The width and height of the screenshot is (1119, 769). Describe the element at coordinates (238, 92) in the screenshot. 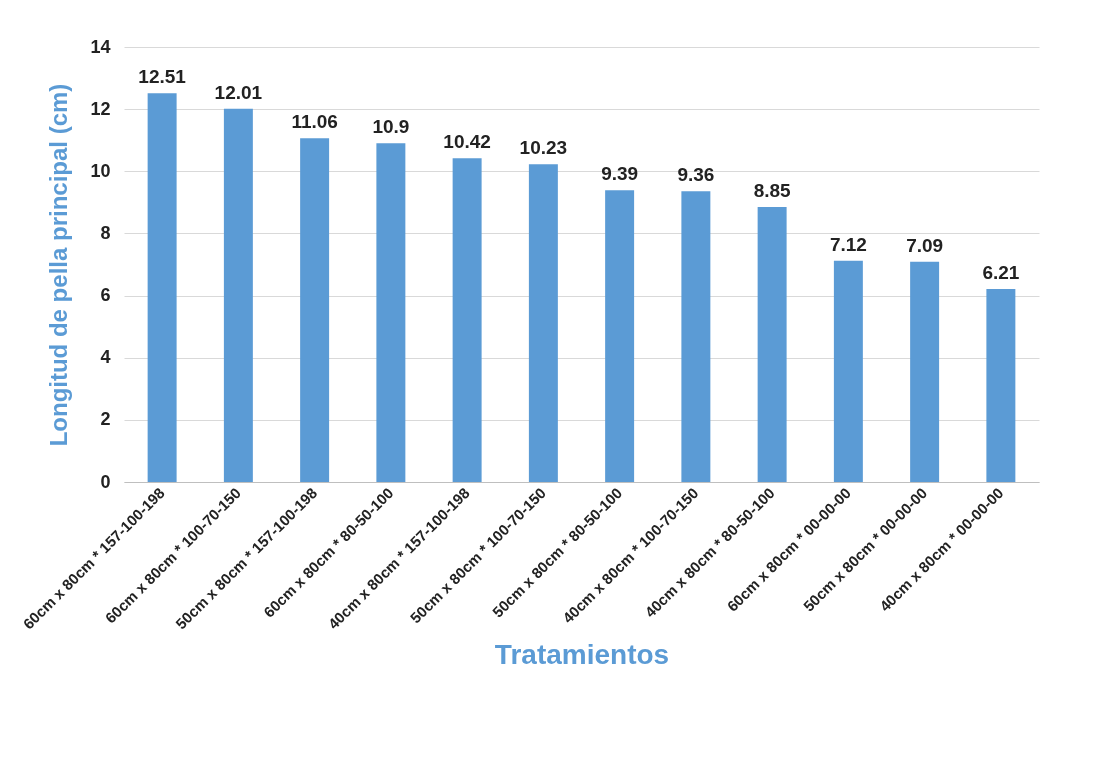

I see `data-label: 12.01` at that location.